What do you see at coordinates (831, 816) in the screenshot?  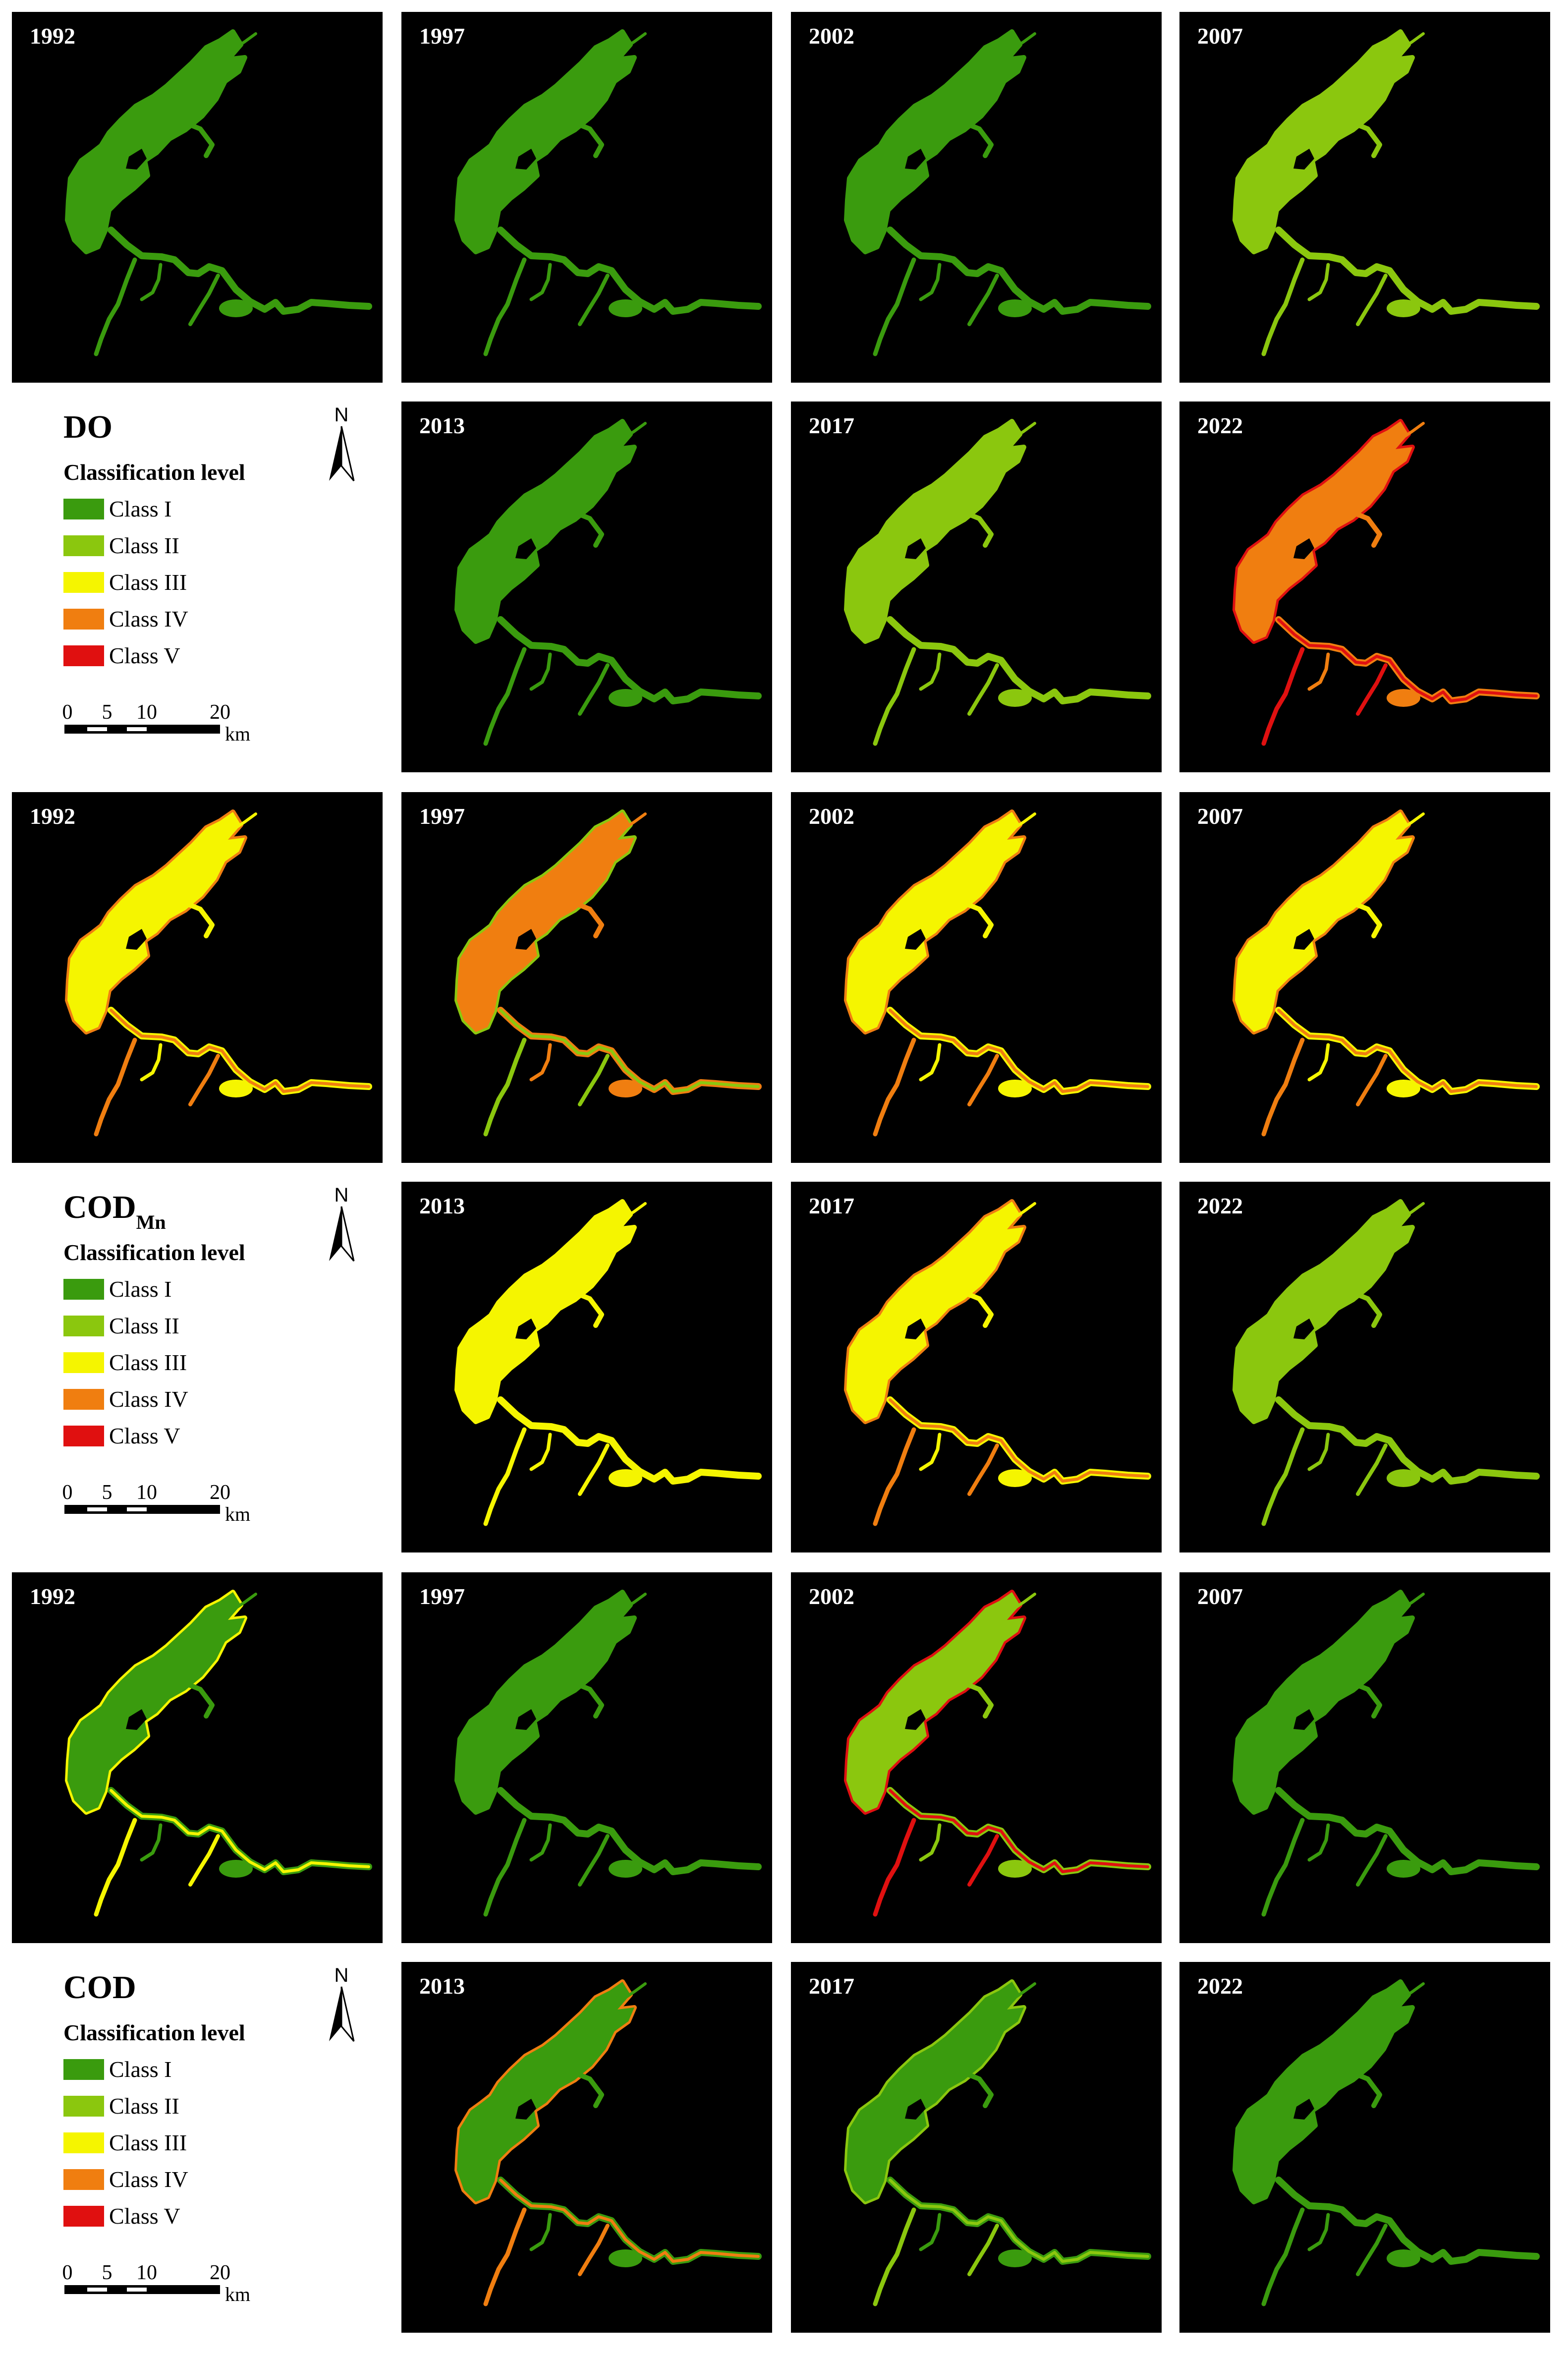 I see `panel-year-label: 2002` at bounding box center [831, 816].